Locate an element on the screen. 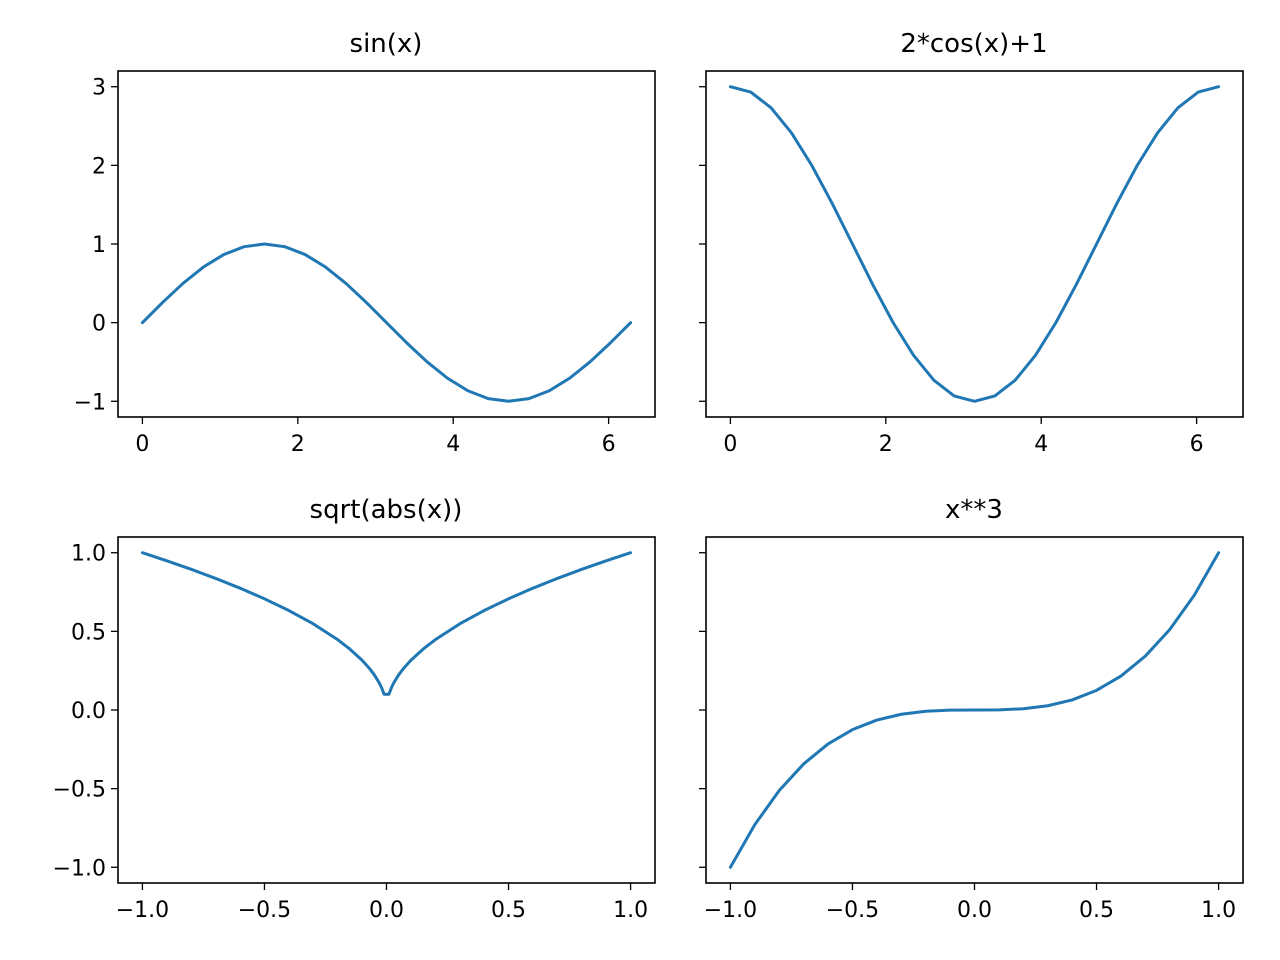  y-tick-label: 1.0 is located at coordinates (88, 554).